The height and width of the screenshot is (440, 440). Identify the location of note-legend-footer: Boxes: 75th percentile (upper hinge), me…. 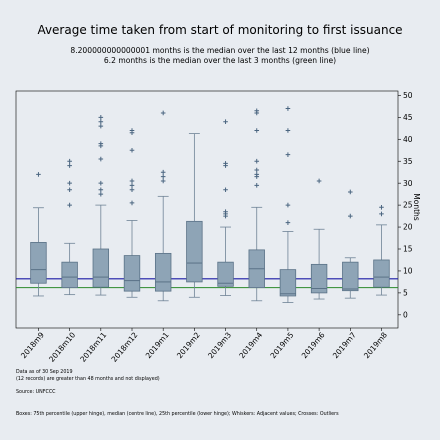
(177, 414).